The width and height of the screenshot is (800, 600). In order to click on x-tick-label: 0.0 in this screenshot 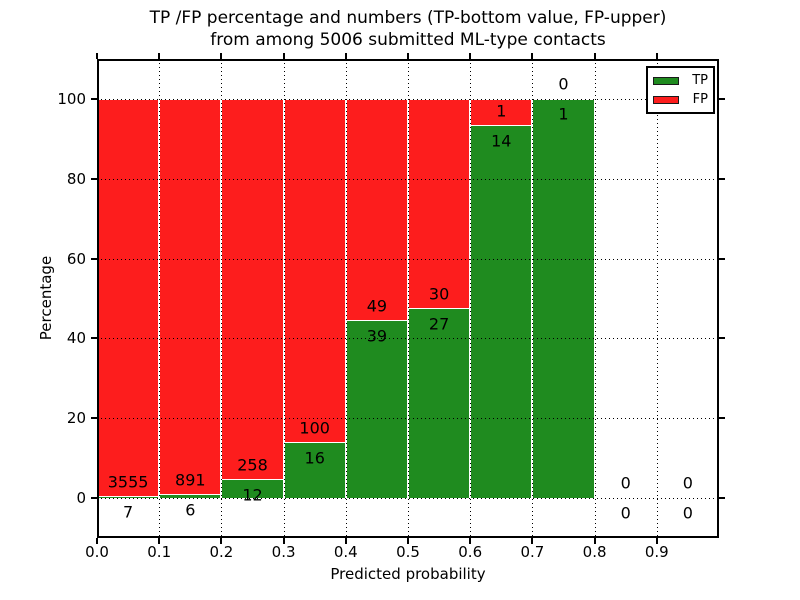, I will do `click(97, 552)`.